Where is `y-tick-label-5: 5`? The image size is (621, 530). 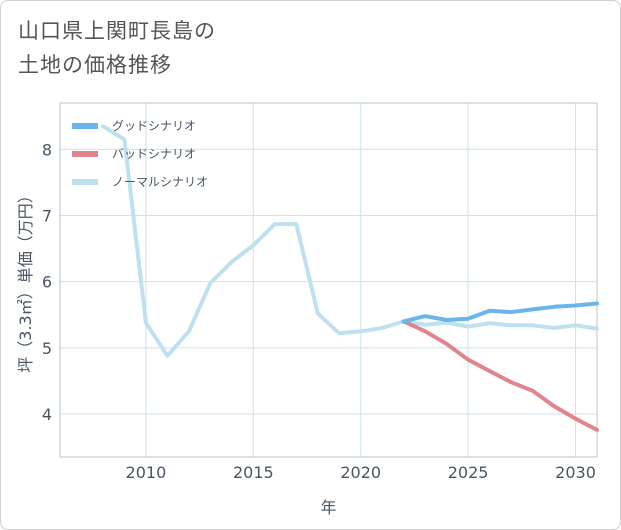
y-tick-label-5: 5 is located at coordinates (47, 348).